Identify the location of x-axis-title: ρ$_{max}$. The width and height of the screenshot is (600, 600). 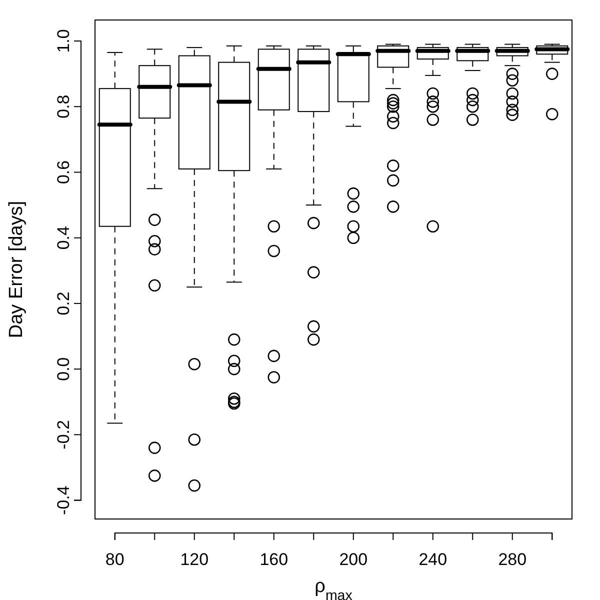
(333, 588).